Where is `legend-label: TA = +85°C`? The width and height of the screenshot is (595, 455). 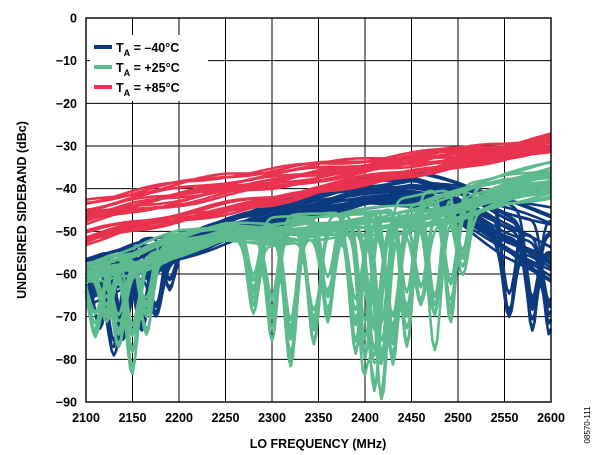 legend-label: TA = +85°C is located at coordinates (148, 89).